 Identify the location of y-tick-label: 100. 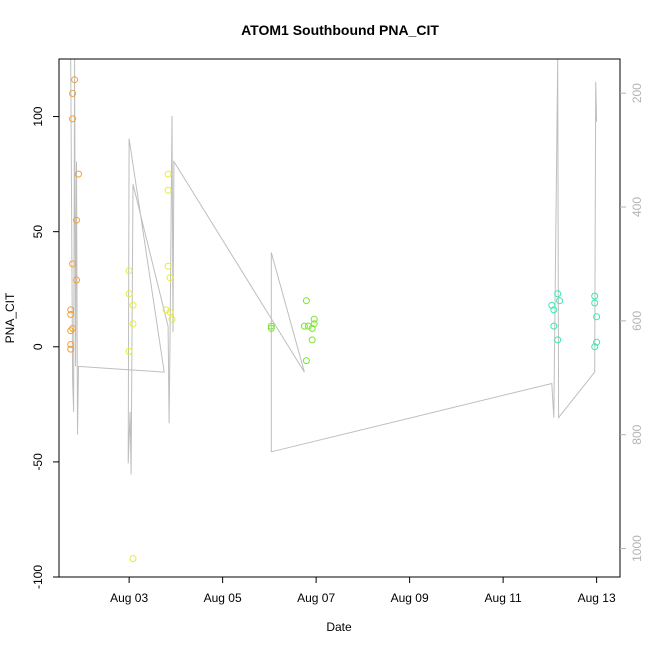
(38, 116).